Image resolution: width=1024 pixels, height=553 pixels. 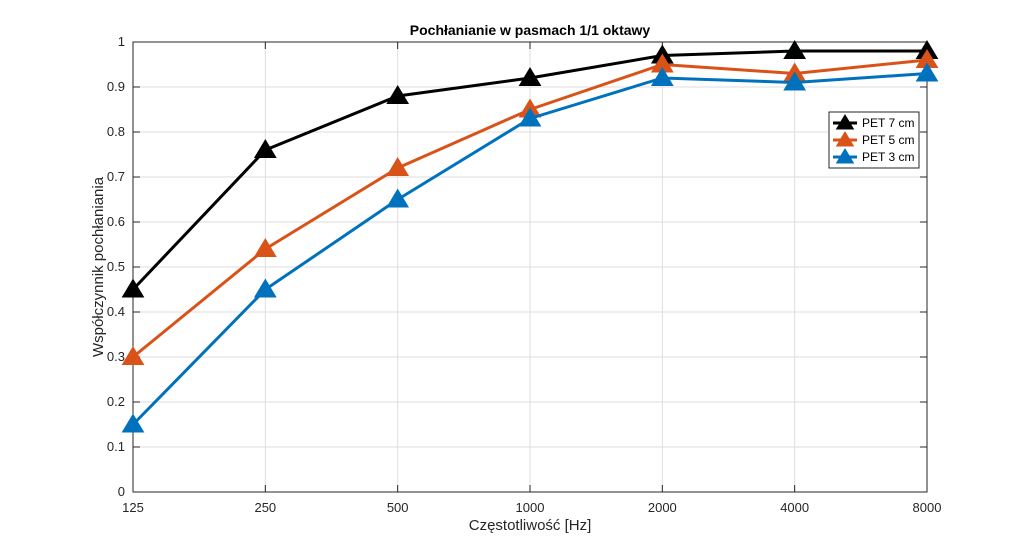 I want to click on y-tick-label: 0.9, so click(x=116, y=86).